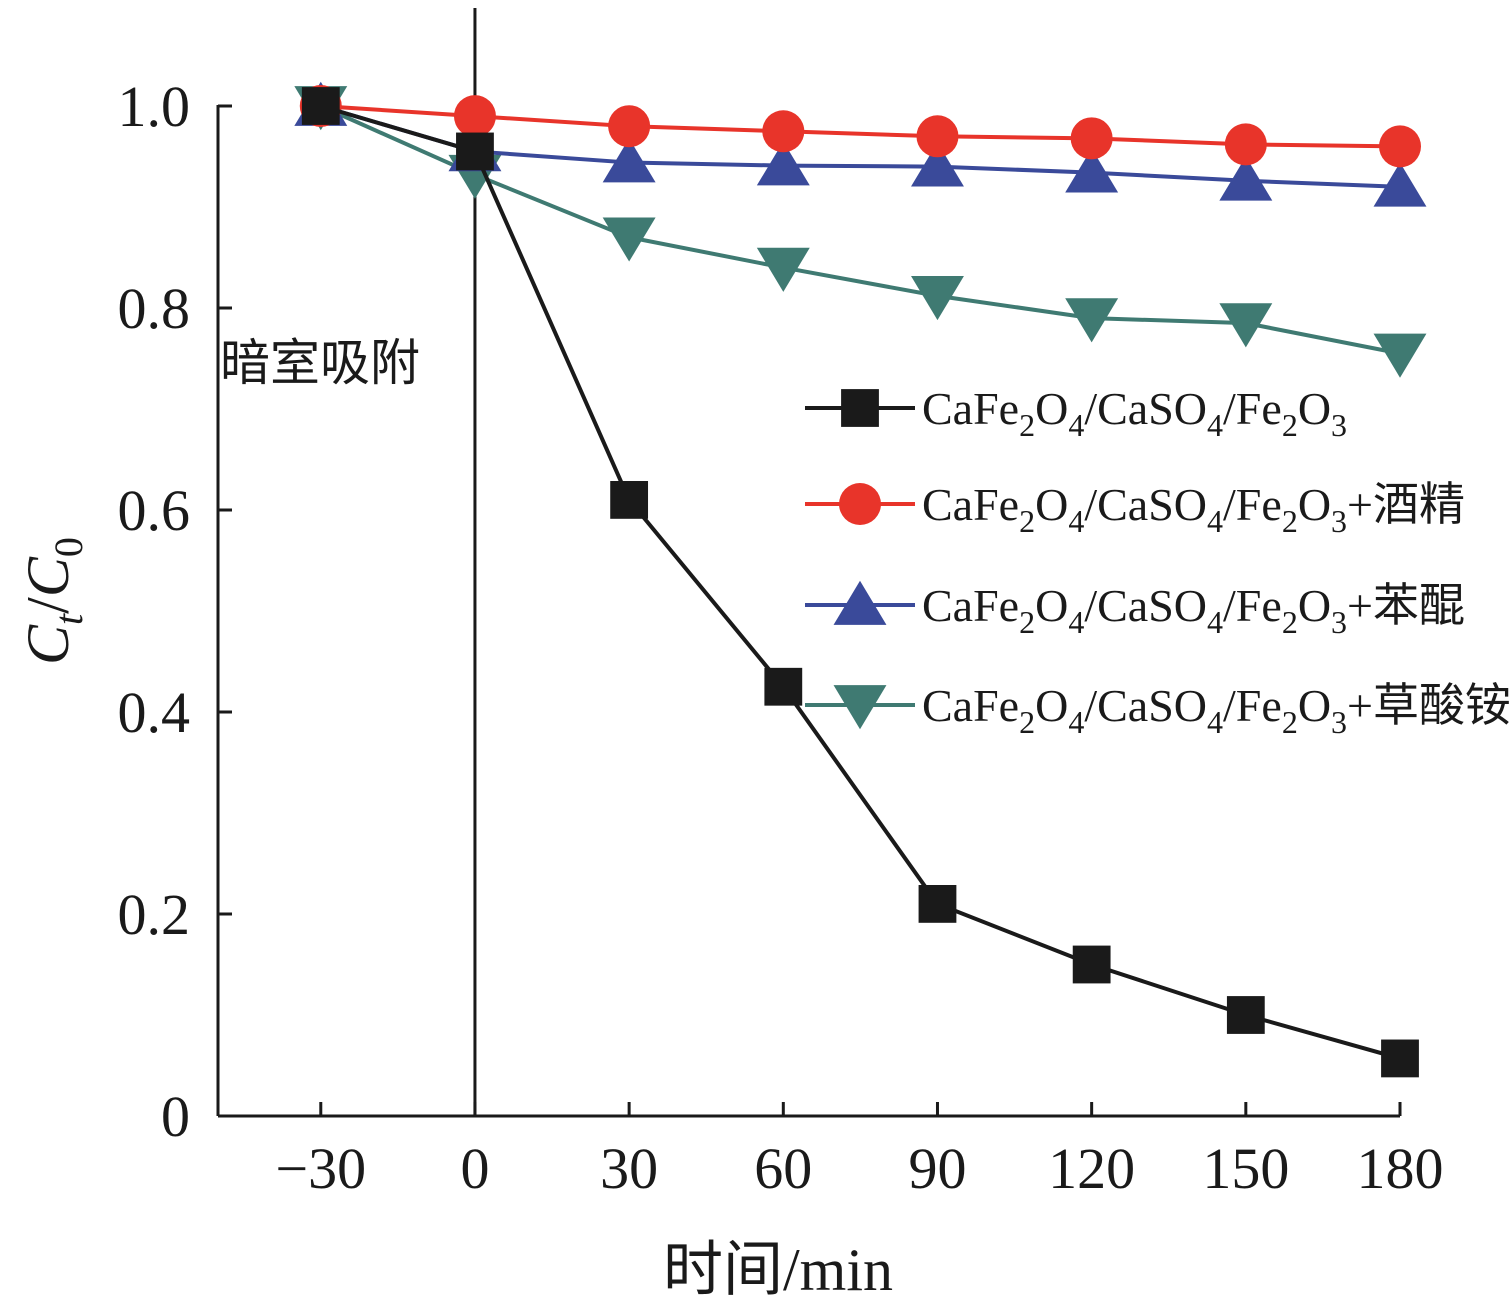 This screenshot has width=1512, height=1299. What do you see at coordinates (937, 1168) in the screenshot?
I see `x-tick-label: 90` at bounding box center [937, 1168].